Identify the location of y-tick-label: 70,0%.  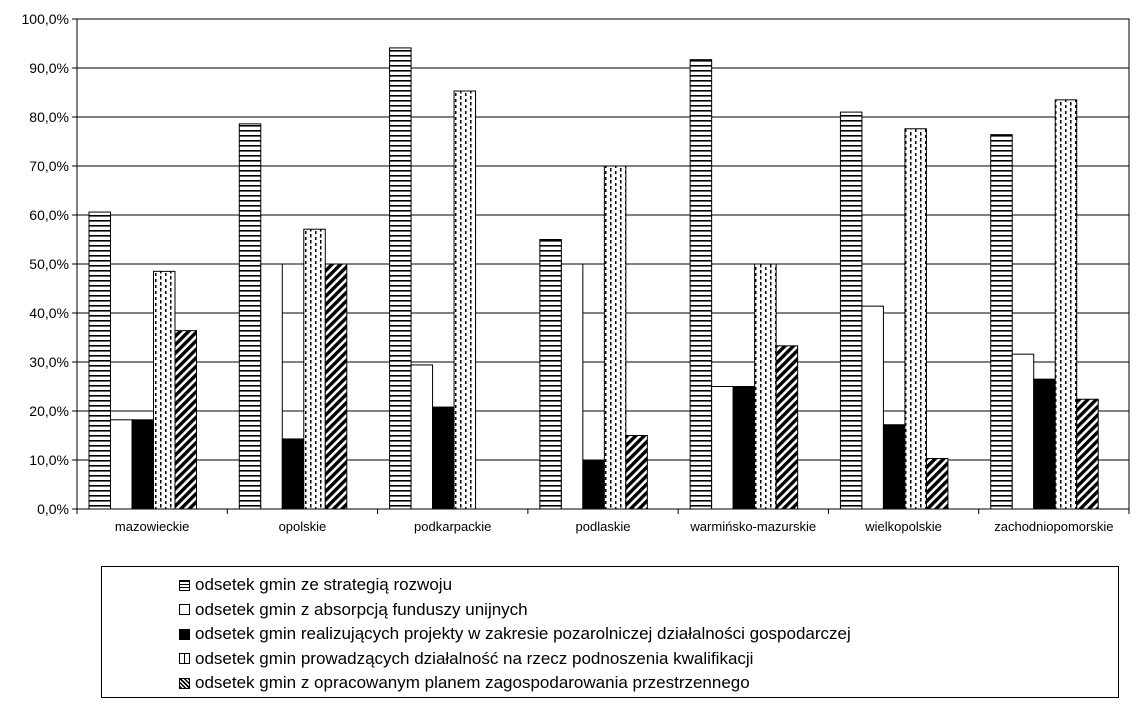
(49, 166).